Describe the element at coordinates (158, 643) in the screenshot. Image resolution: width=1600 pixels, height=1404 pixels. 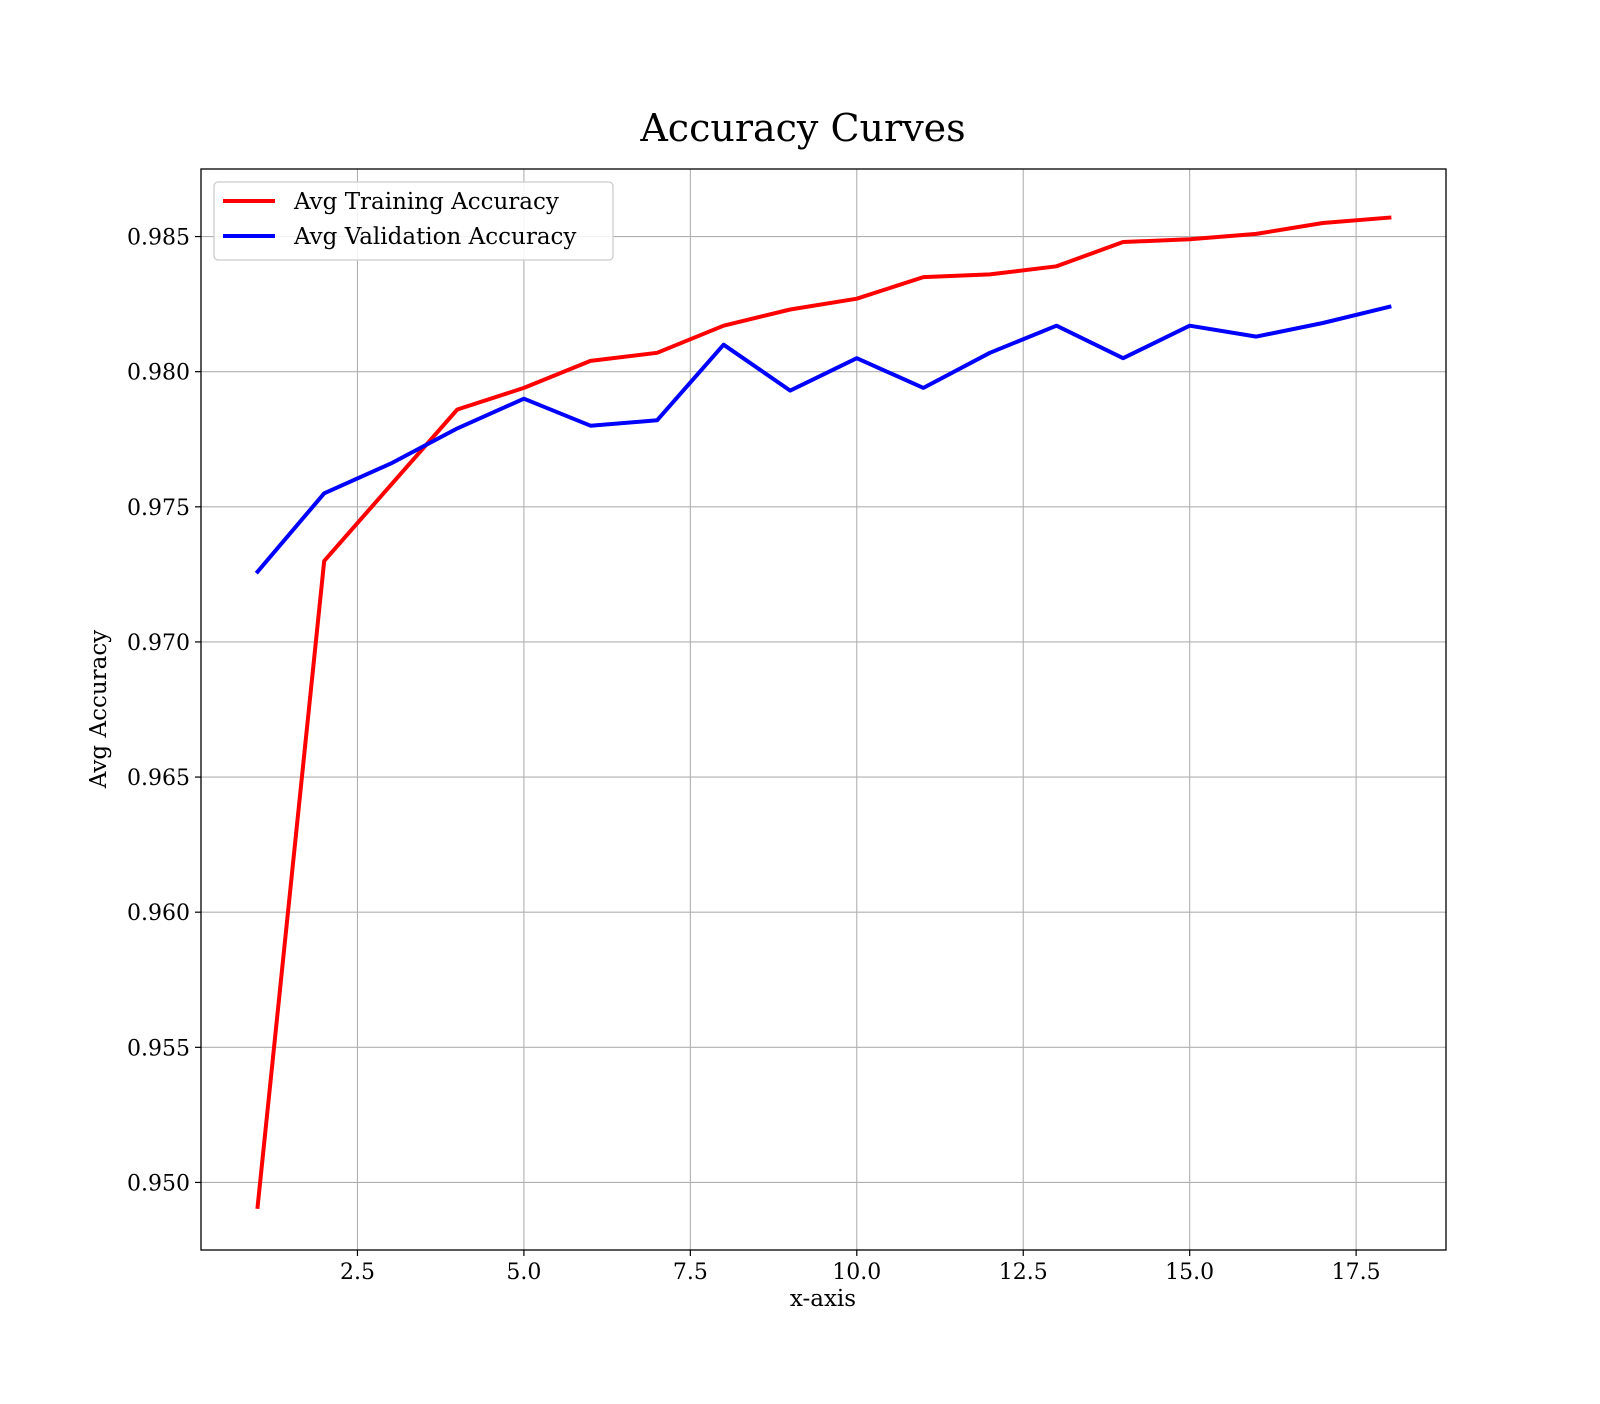
I see `y-tick-label: 0.970` at that location.